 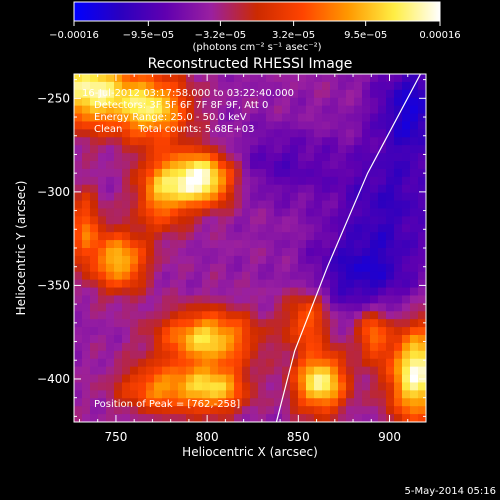 I want to click on colorbar-tick-label: −0.00016, so click(x=74, y=35).